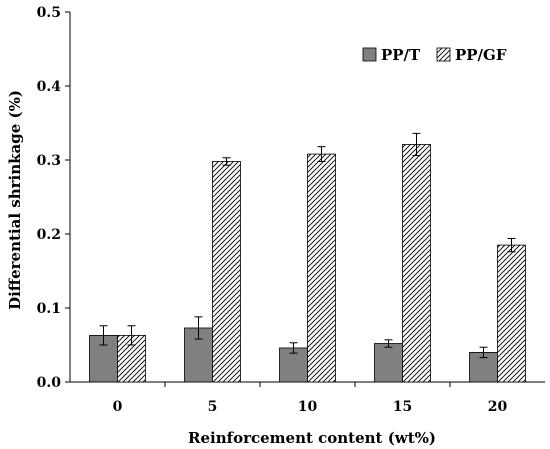  Describe the element at coordinates (481, 55) in the screenshot. I see `legend-label-pp-gf: PP/GF` at that location.